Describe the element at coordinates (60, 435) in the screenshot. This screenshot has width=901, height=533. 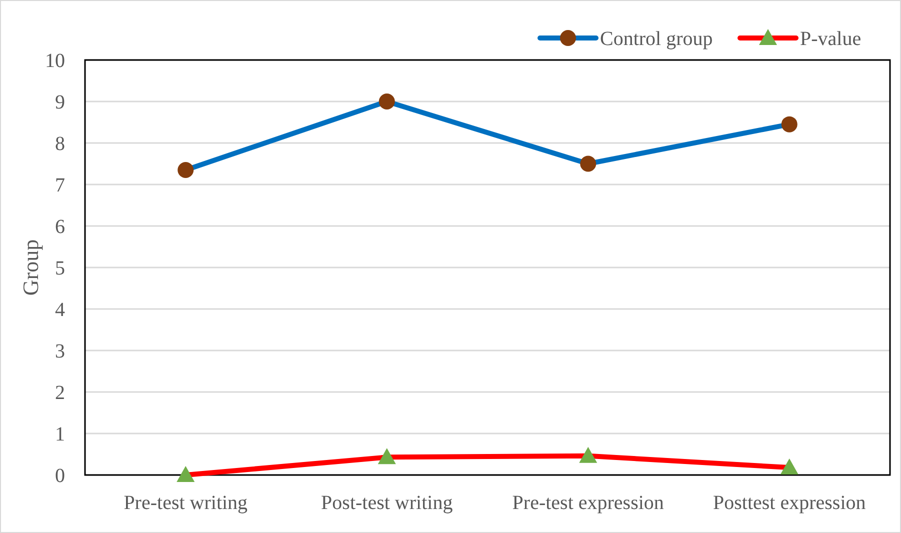
I see `y-tick-label: 1` at that location.